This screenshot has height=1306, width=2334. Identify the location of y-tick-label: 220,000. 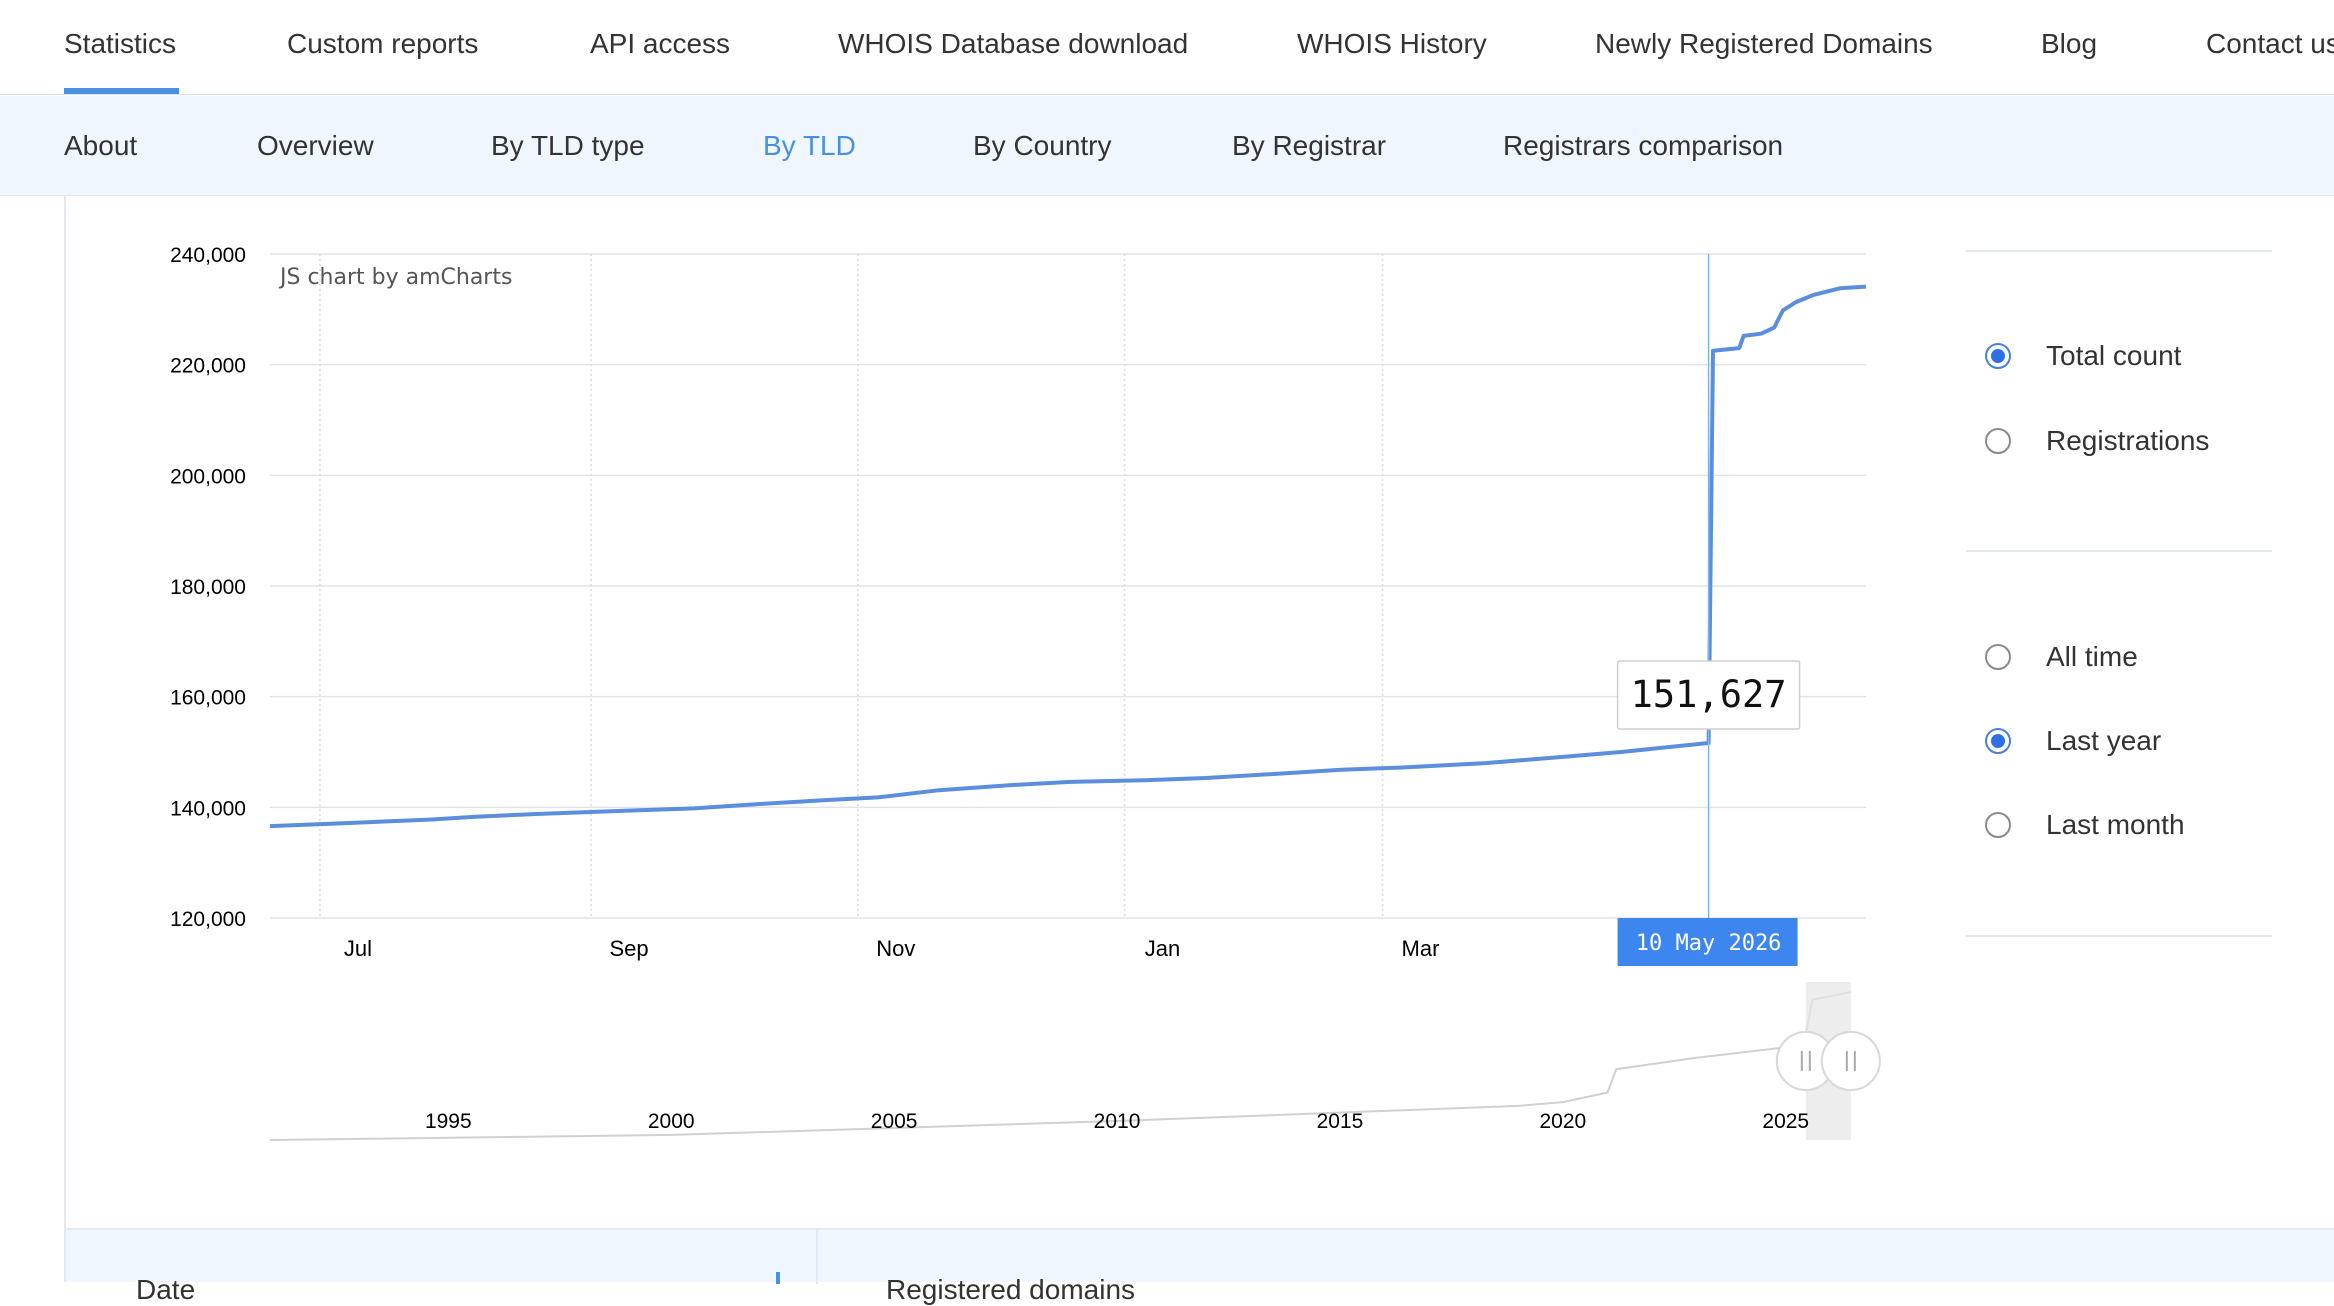
(208, 366).